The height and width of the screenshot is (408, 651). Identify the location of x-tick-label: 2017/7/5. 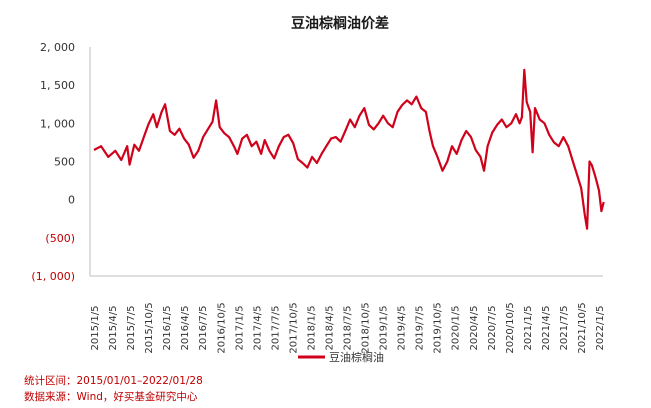
(275, 328).